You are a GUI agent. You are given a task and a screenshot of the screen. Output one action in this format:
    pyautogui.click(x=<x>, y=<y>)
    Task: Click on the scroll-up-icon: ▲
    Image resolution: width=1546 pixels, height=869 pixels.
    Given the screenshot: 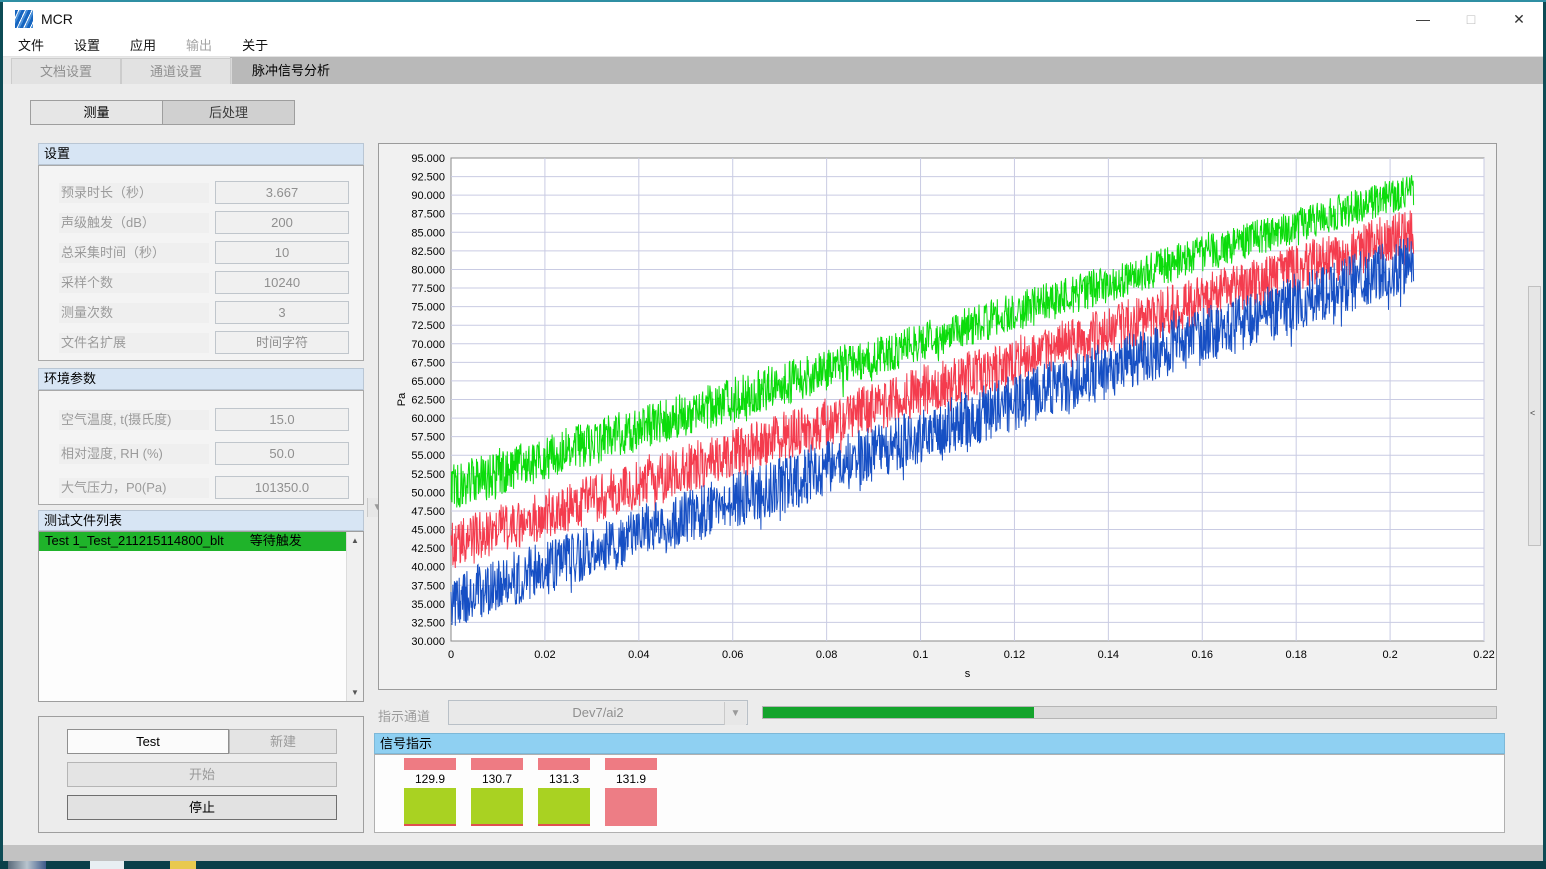 What is the action you would take?
    pyautogui.click(x=355, y=540)
    